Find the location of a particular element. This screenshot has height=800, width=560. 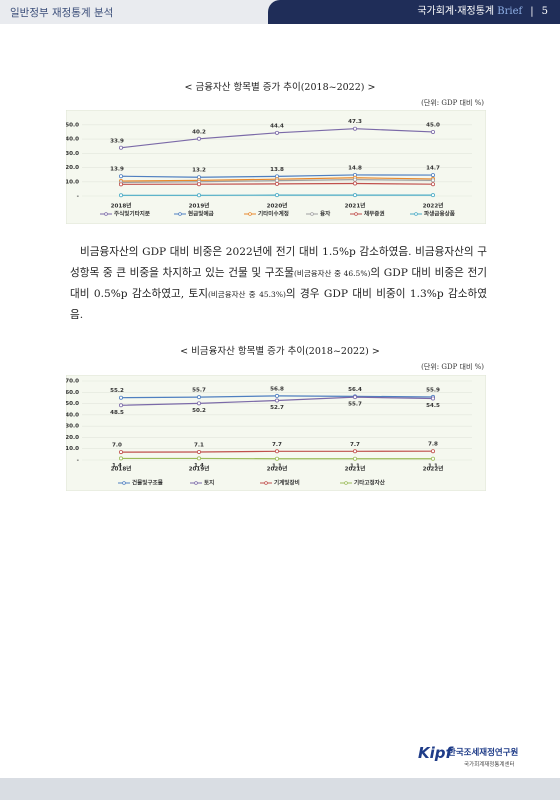

y-tick-label: 60.0 is located at coordinates (72, 393).